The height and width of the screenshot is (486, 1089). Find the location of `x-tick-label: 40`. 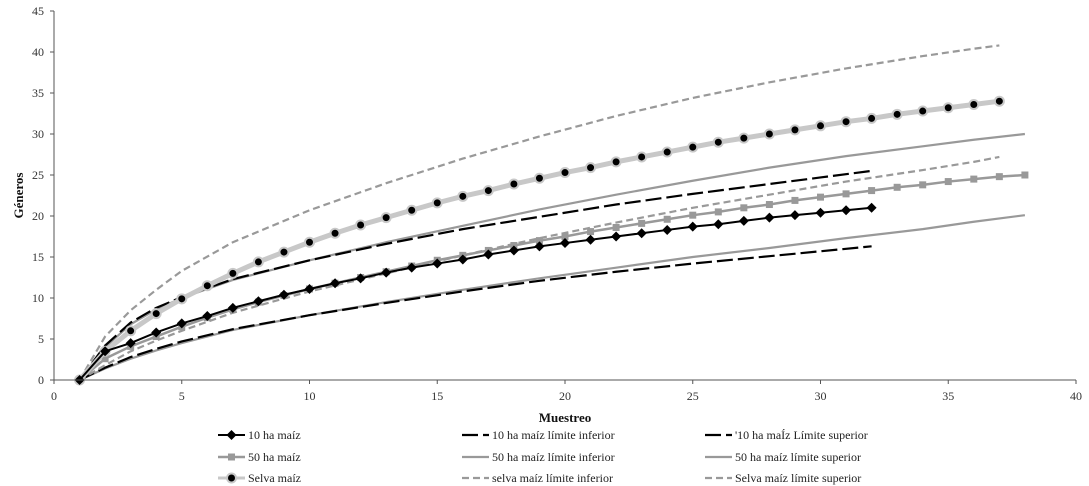

x-tick-label: 40 is located at coordinates (1076, 396).